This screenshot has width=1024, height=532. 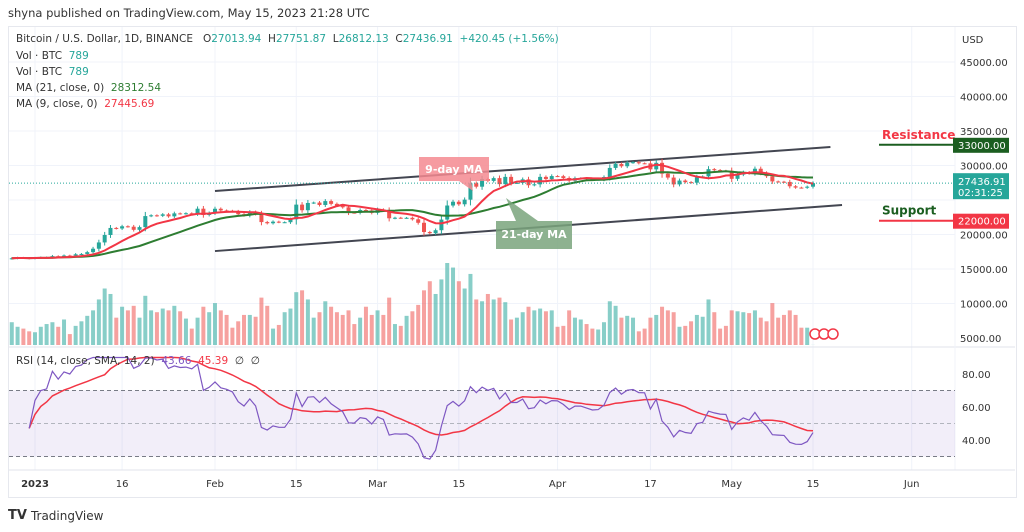 What do you see at coordinates (833, 334) in the screenshot?
I see `event-icon` at bounding box center [833, 334].